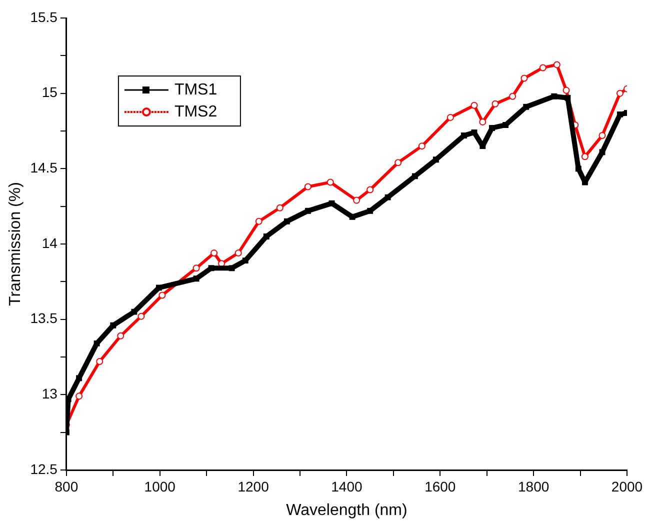 The image size is (649, 522). Describe the element at coordinates (50, 242) in the screenshot. I see `y-tick-label: 14` at that location.